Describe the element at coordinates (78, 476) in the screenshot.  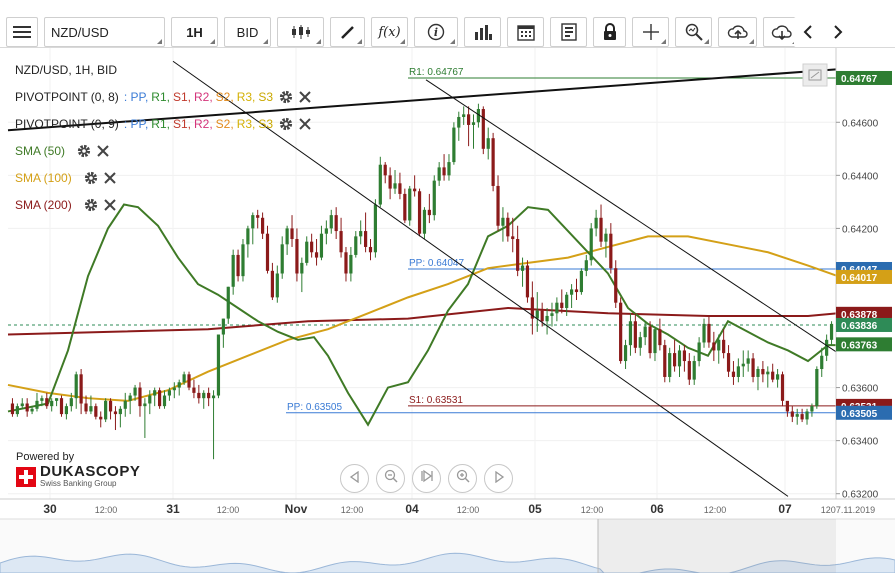
I see `dukascopy-logo: DUKASCOPY Swiss Banking Group` at that location.